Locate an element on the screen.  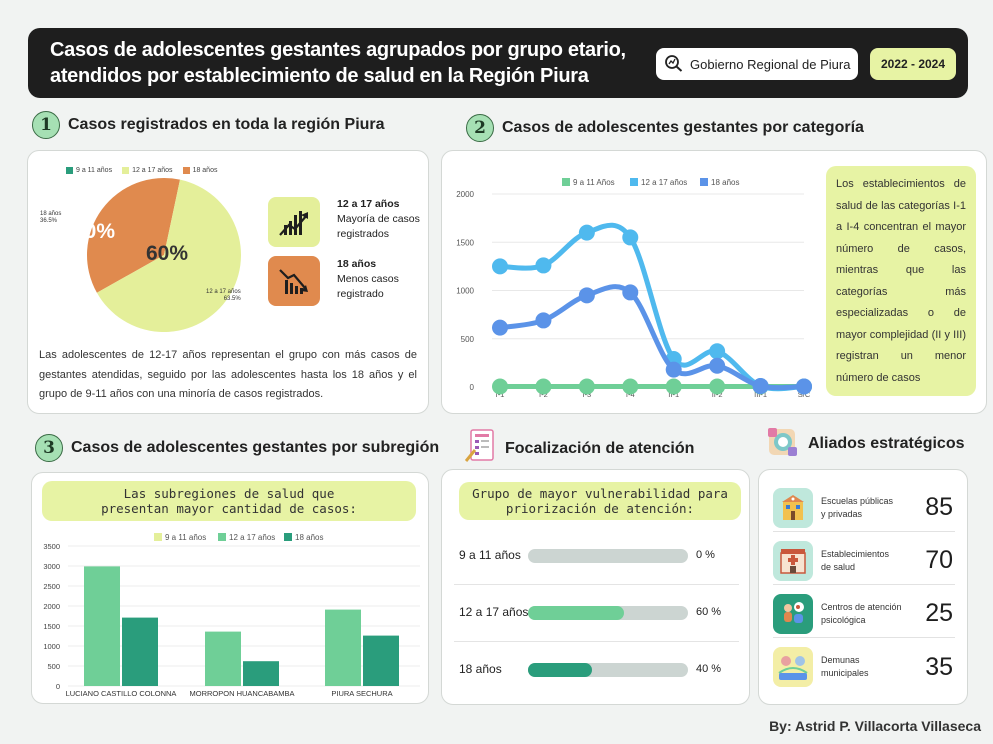
section-number-badge: 1 is located at coordinates (46, 125).